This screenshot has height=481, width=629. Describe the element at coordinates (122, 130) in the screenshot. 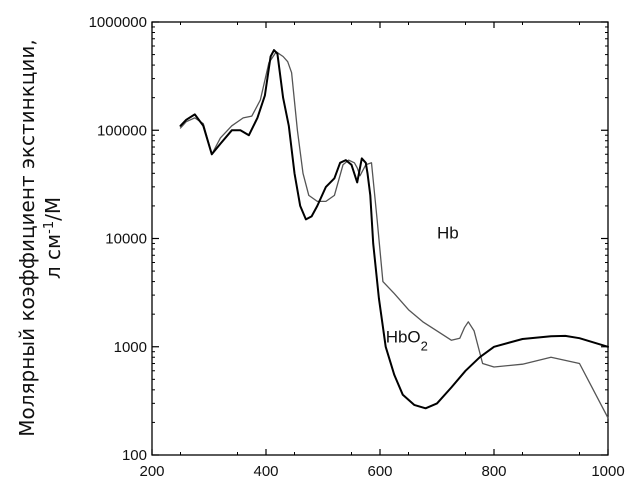

I see `y-tick-label: 100000` at that location.